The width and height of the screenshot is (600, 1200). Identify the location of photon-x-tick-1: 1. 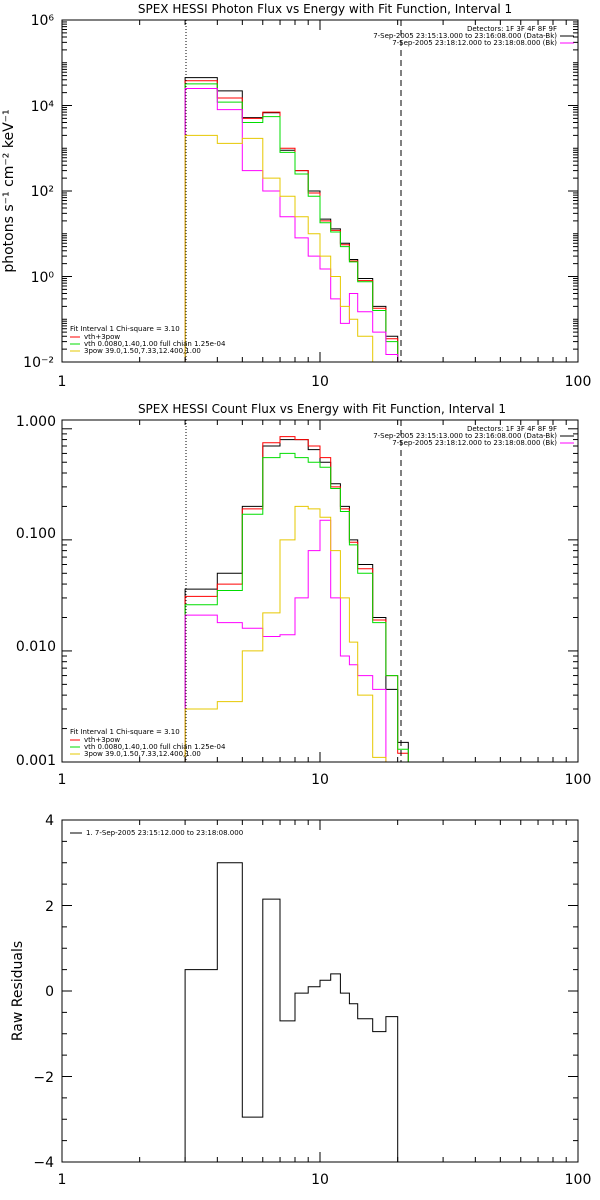
(62, 382).